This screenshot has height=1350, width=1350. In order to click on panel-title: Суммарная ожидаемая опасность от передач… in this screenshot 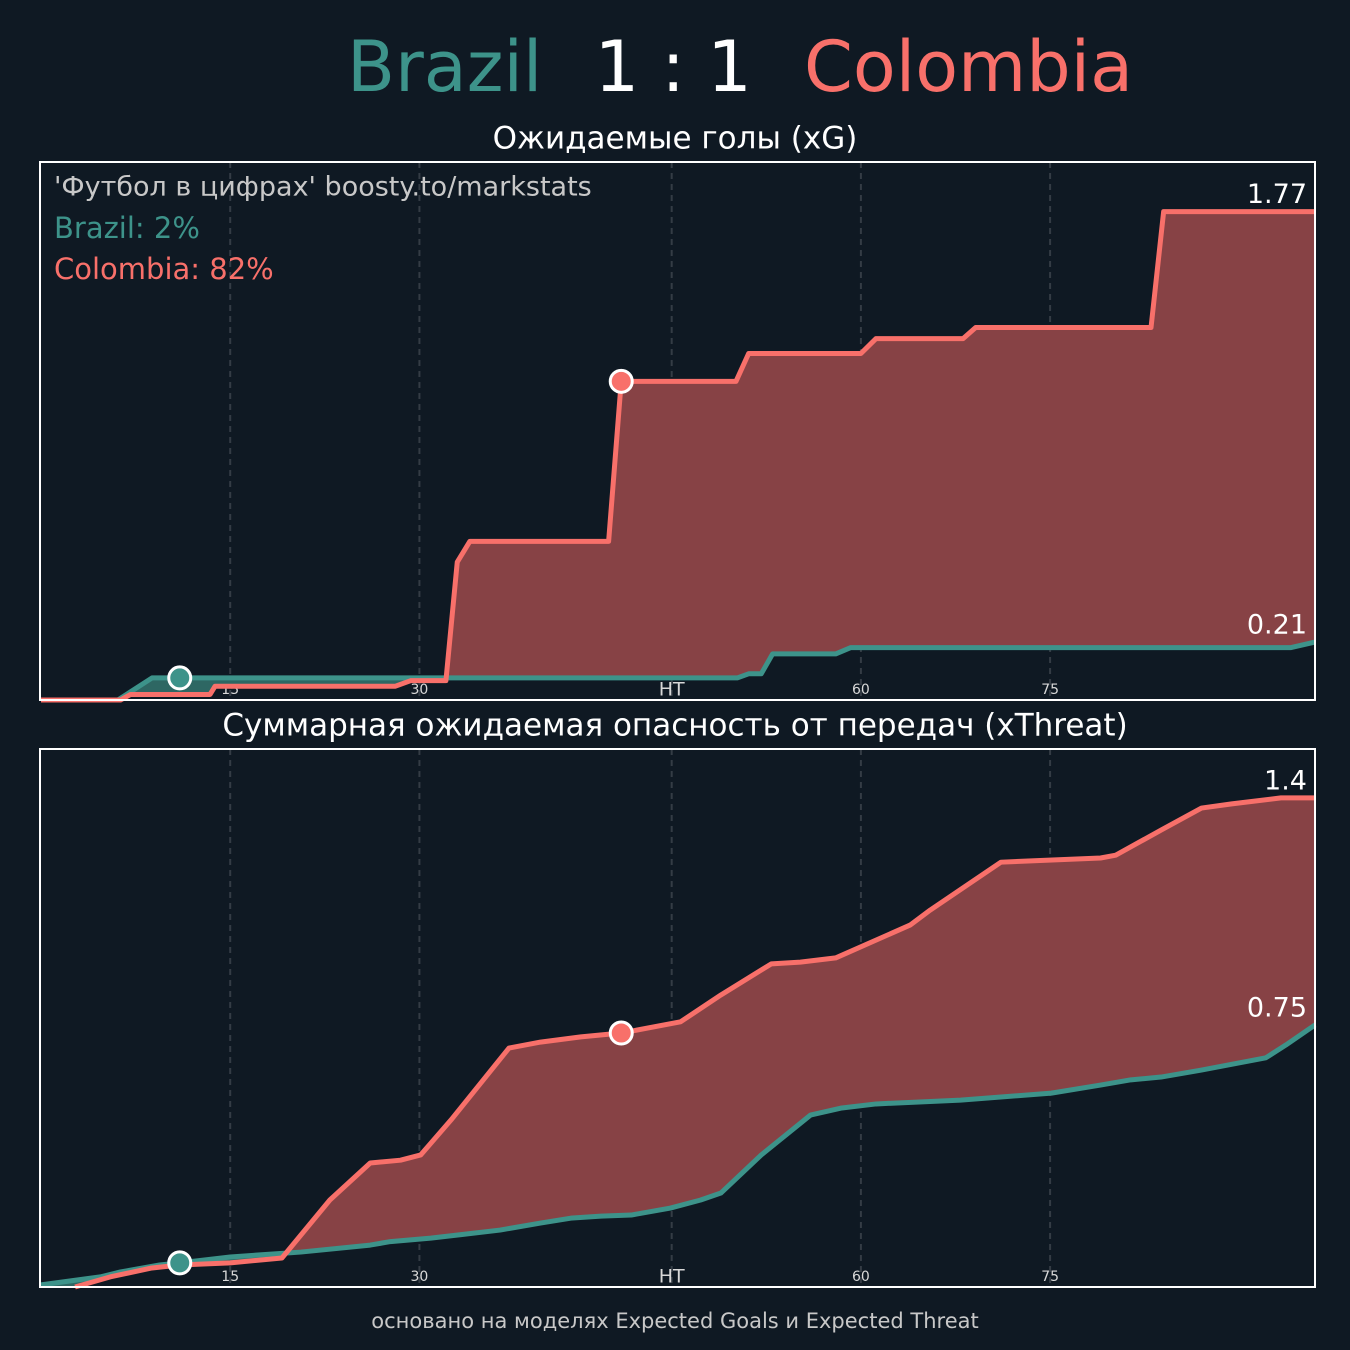, I will do `click(674, 726)`.